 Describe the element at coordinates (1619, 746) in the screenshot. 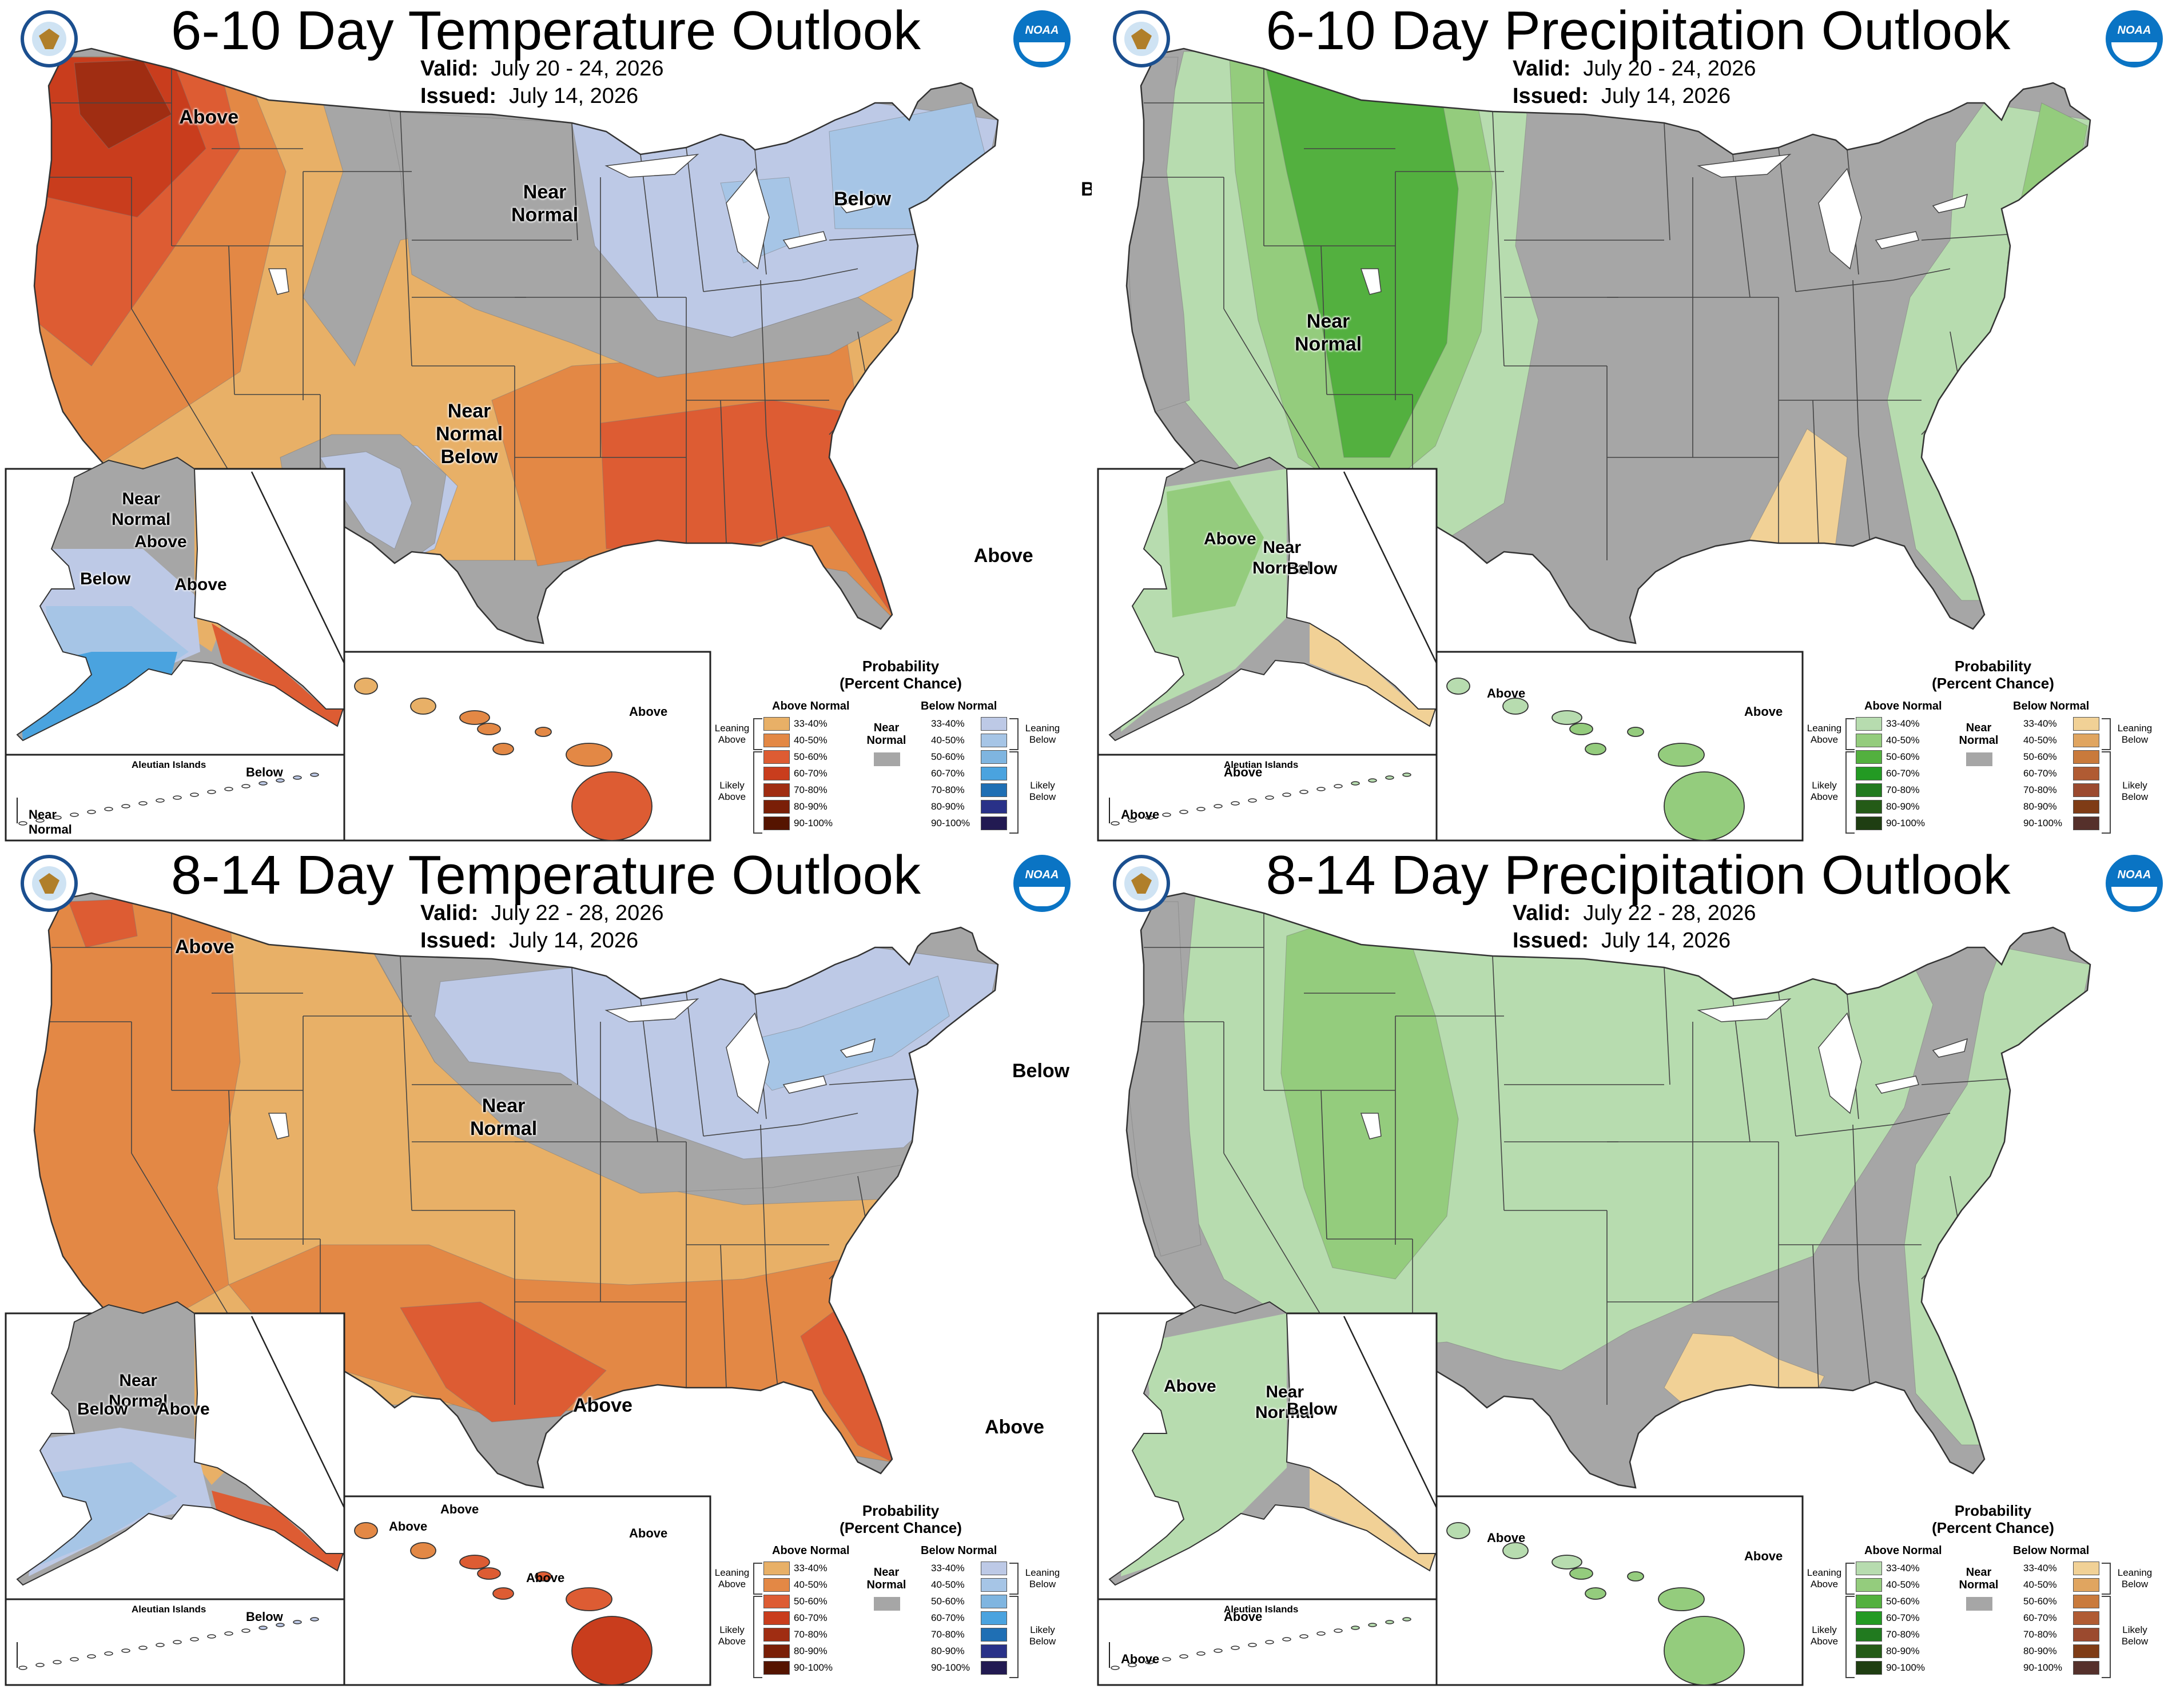

I see `hawaii-inset` at that location.